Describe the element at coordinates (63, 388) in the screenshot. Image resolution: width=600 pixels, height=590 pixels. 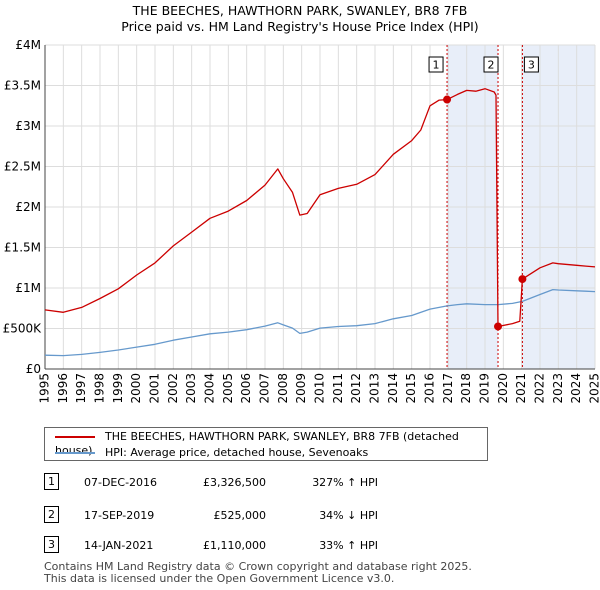
I see `x-tick-label: 1996` at that location.